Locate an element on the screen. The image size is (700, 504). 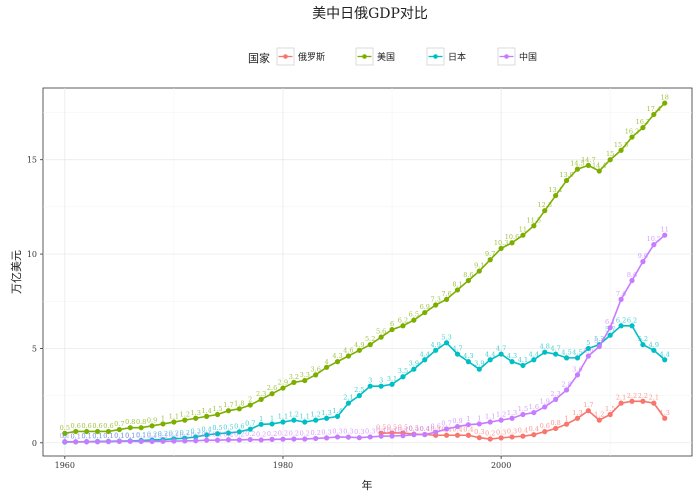
x-tick-label: 2000 is located at coordinates (501, 465).